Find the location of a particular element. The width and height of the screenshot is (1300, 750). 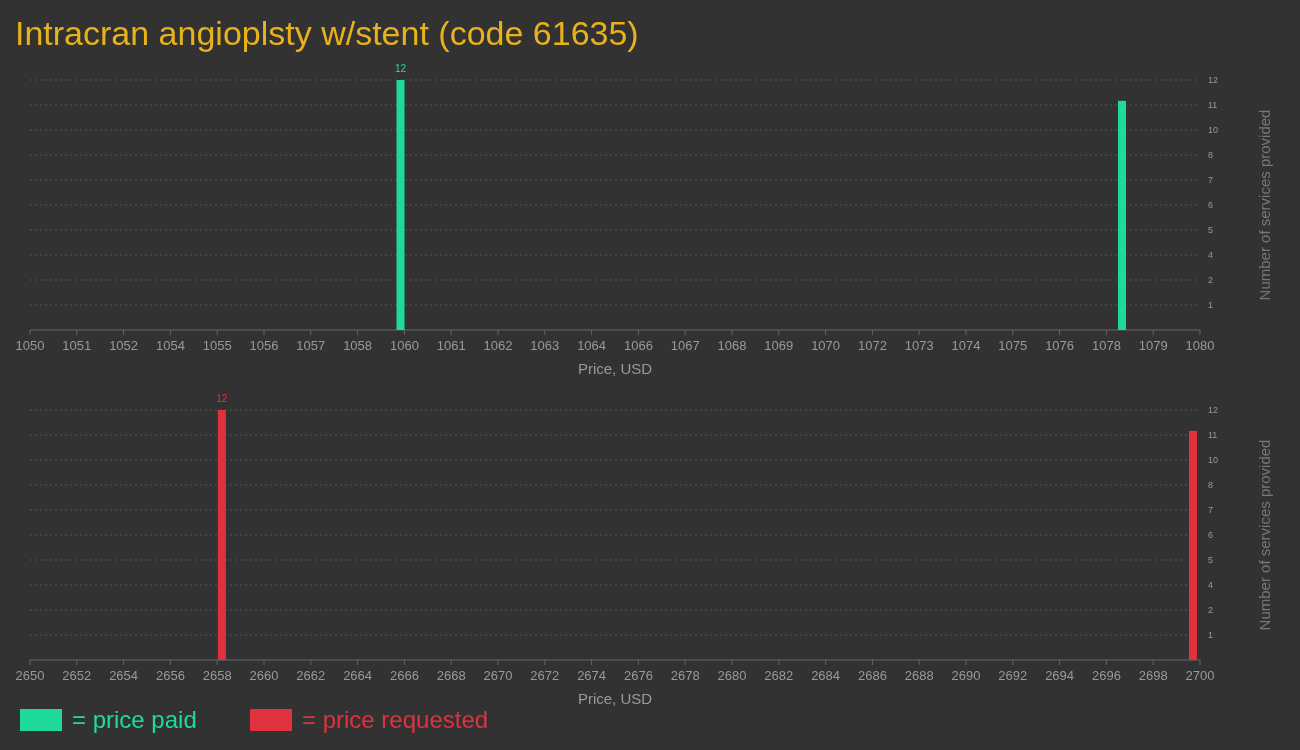

x-tick-label: 1080 is located at coordinates (1200, 345).